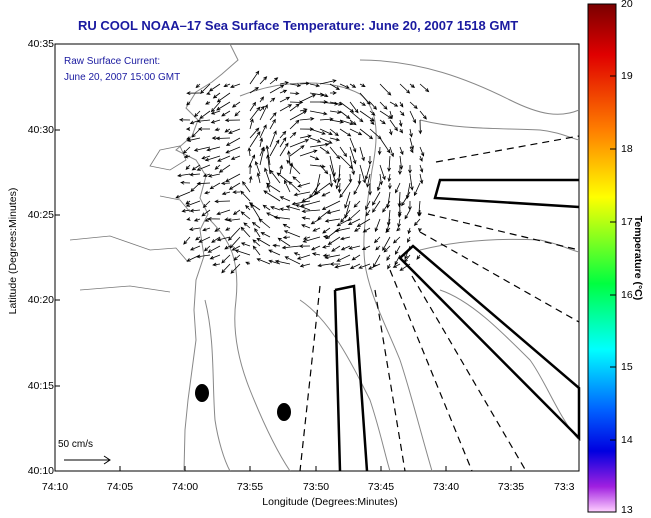 Image resolution: width=651 pixels, height=518 pixels. Describe the element at coordinates (120, 487) in the screenshot. I see `x-tick-label: 74:05` at that location.